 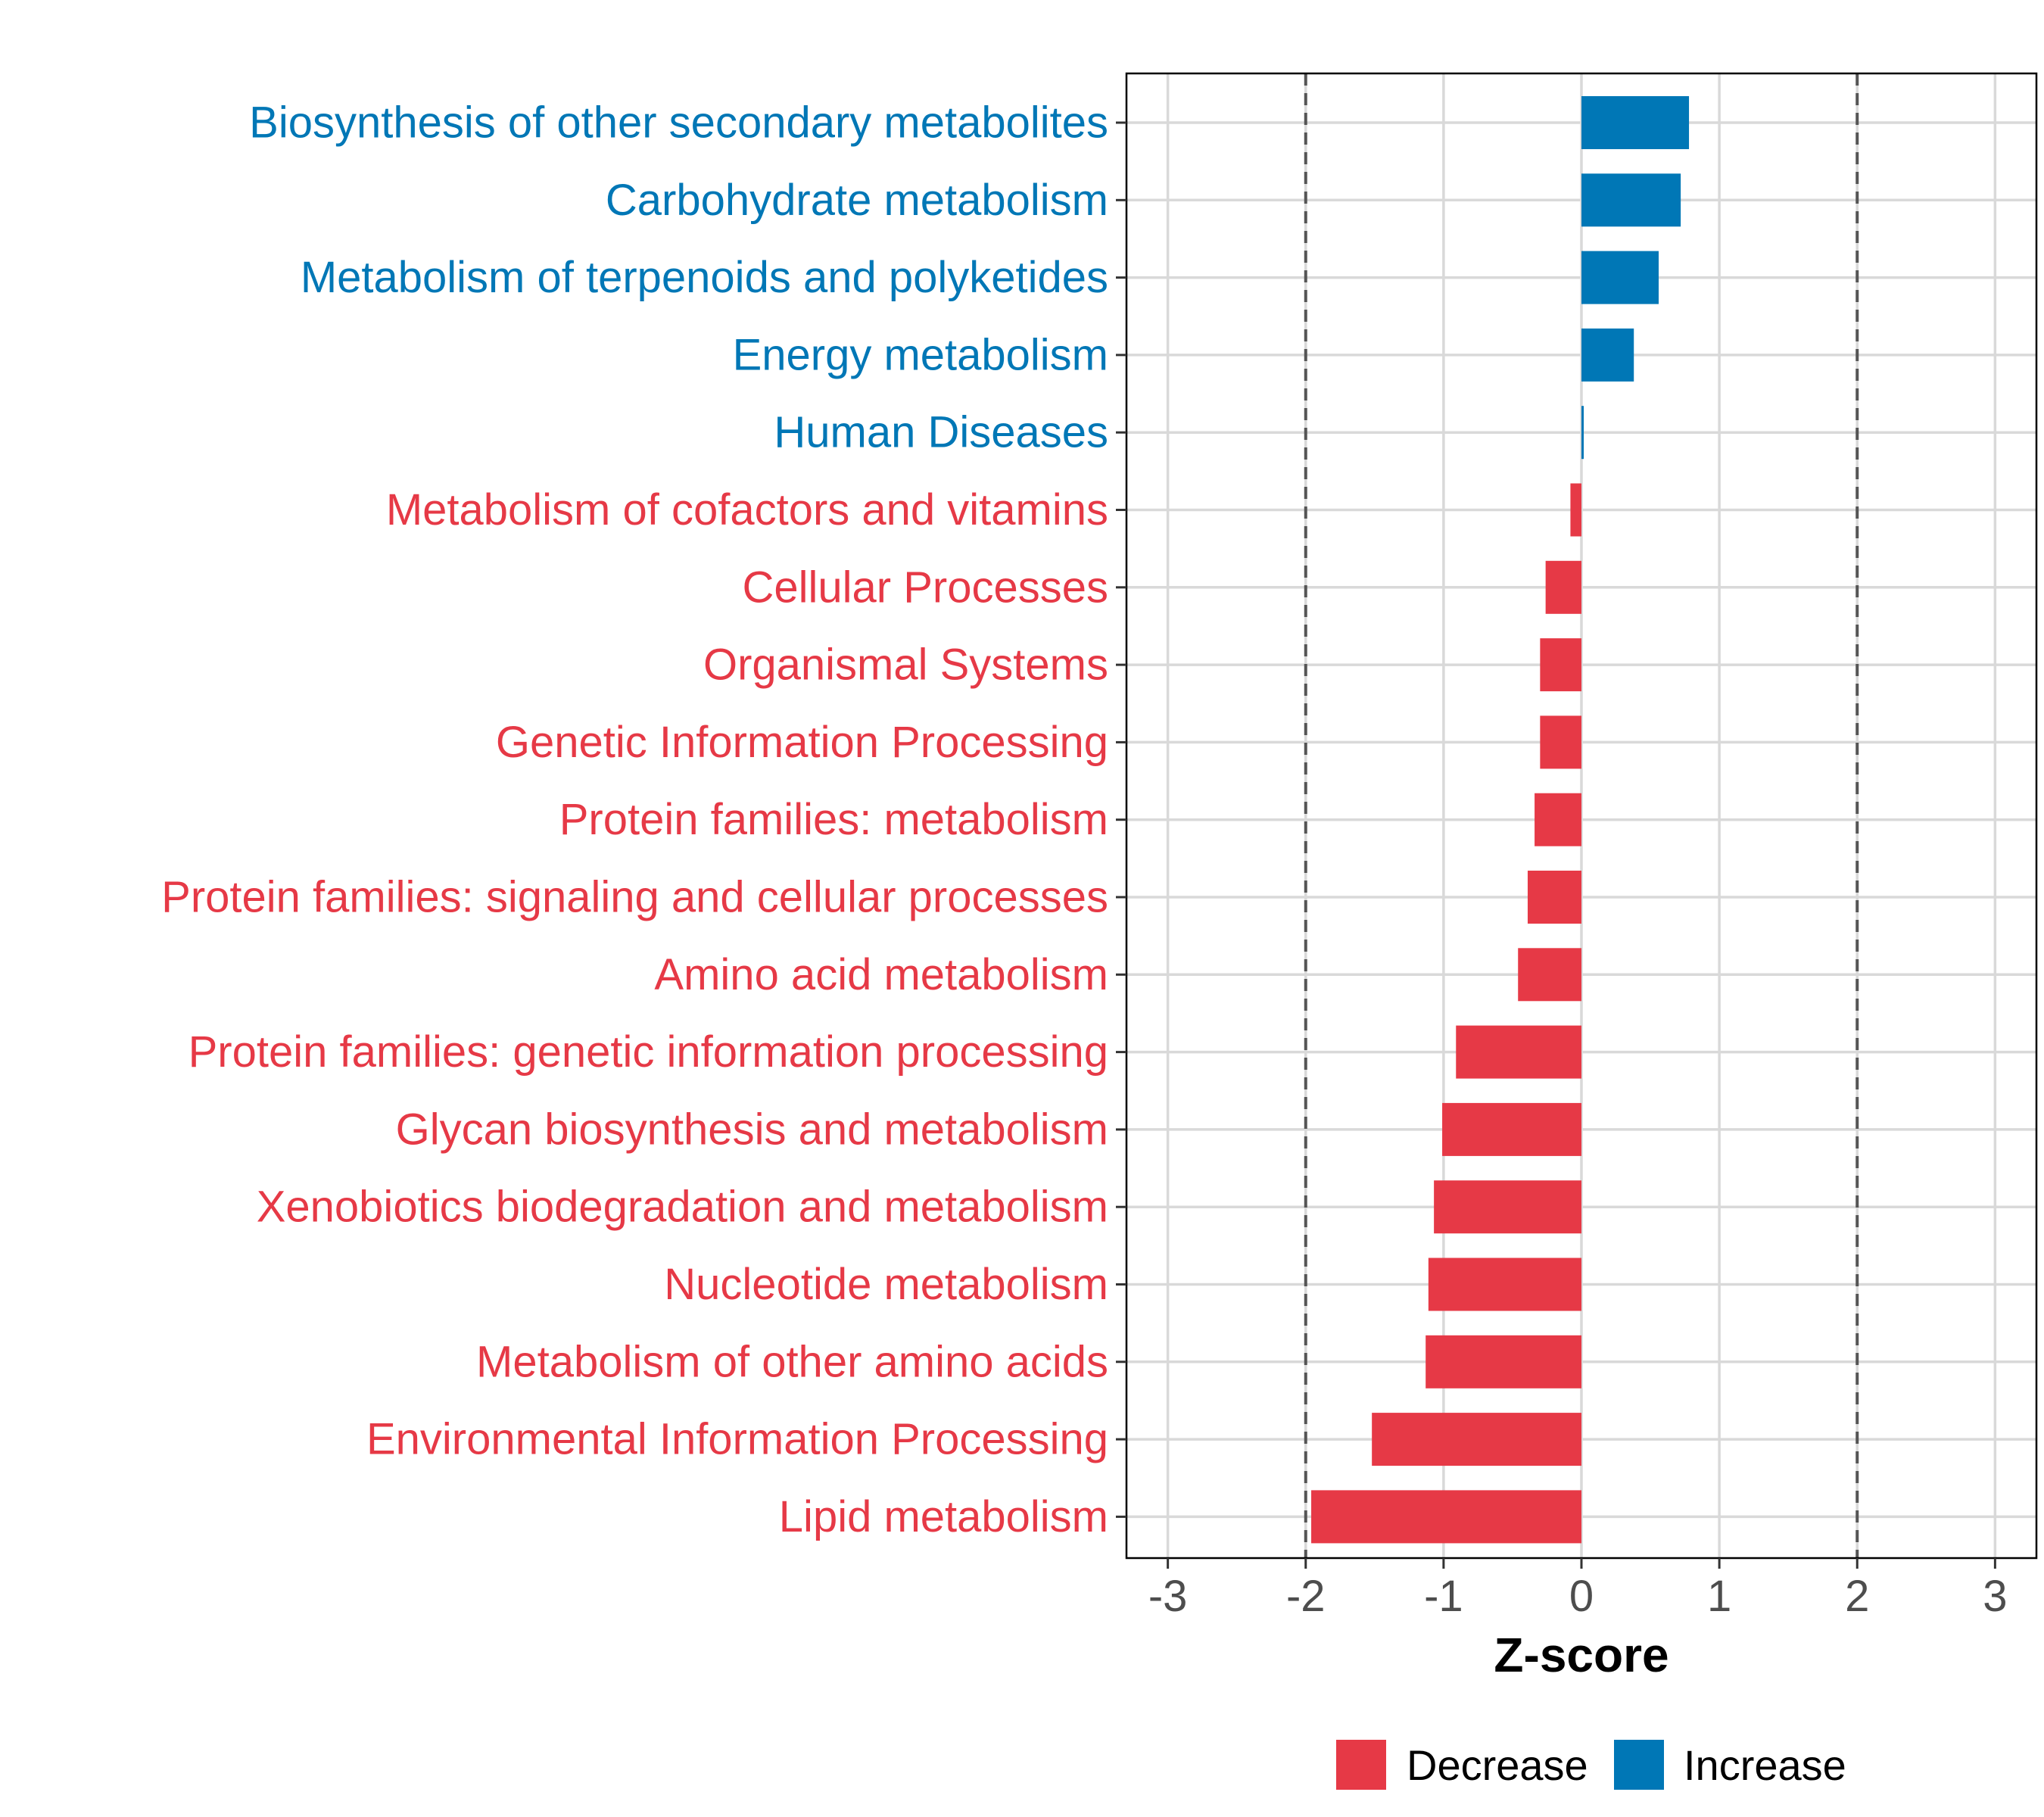 I want to click on x-tick-label: -2, so click(x=1306, y=1596).